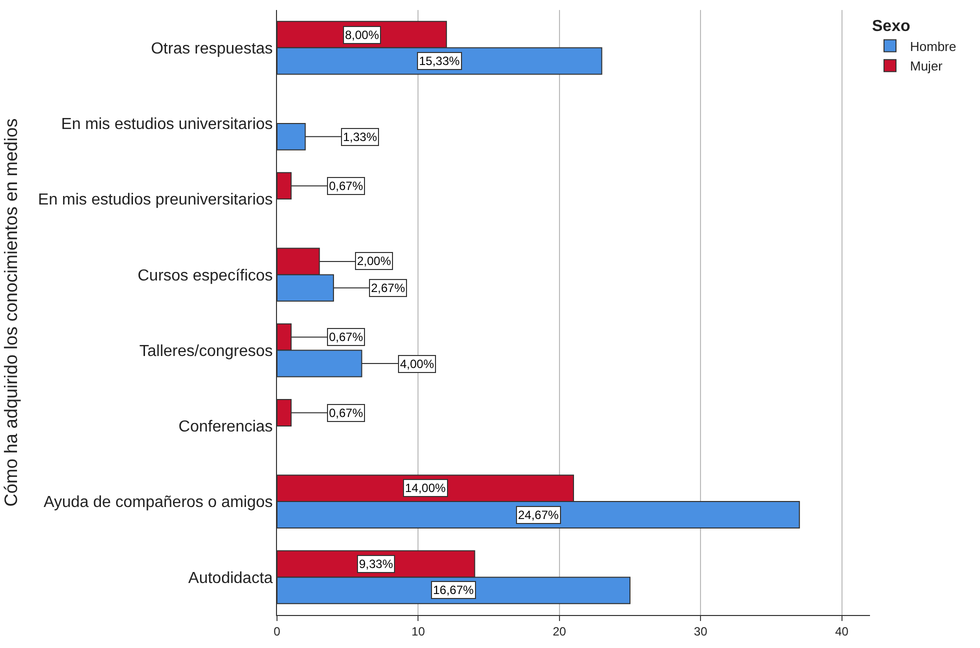  What do you see at coordinates (927, 66) in the screenshot?
I see `legend-label: Mujer` at bounding box center [927, 66].